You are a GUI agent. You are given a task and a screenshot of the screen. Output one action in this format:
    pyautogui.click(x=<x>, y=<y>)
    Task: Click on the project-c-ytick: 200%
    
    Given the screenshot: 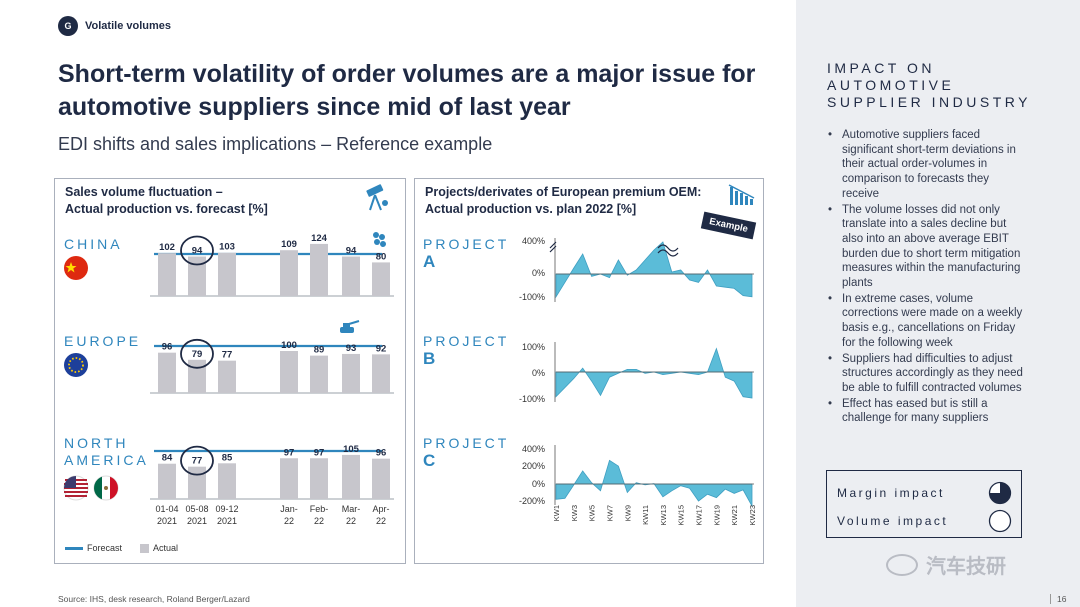 What is the action you would take?
    pyautogui.click(x=533, y=466)
    